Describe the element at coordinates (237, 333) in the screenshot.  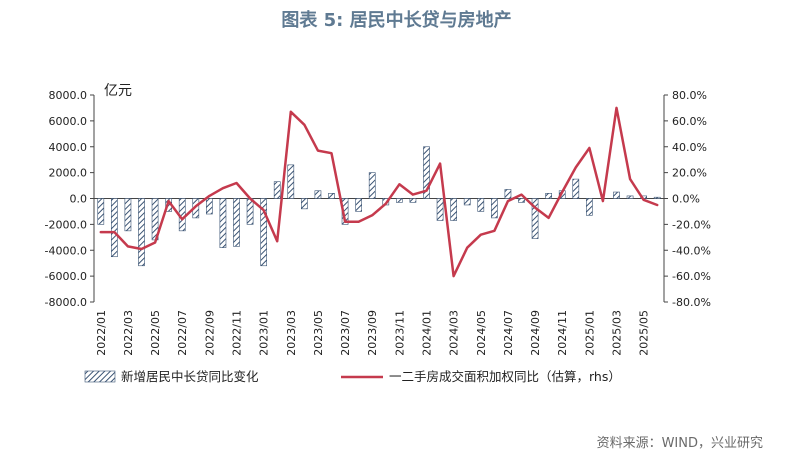
I see `x-tick-label: 2022/11` at that location.